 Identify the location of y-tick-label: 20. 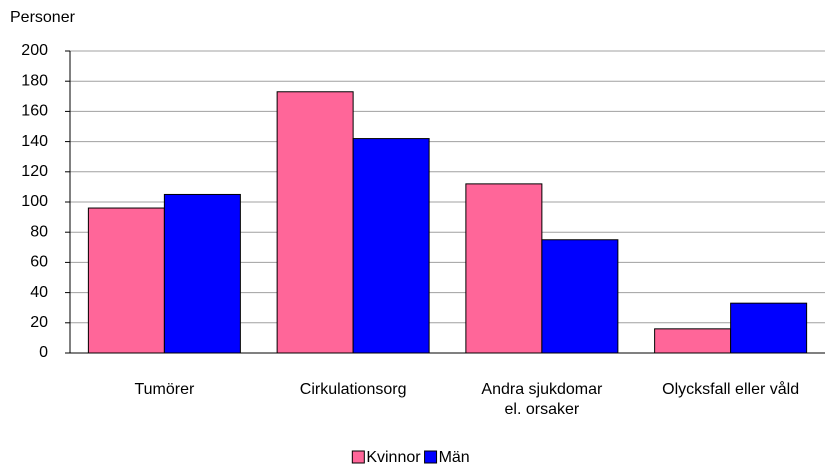
(39, 322).